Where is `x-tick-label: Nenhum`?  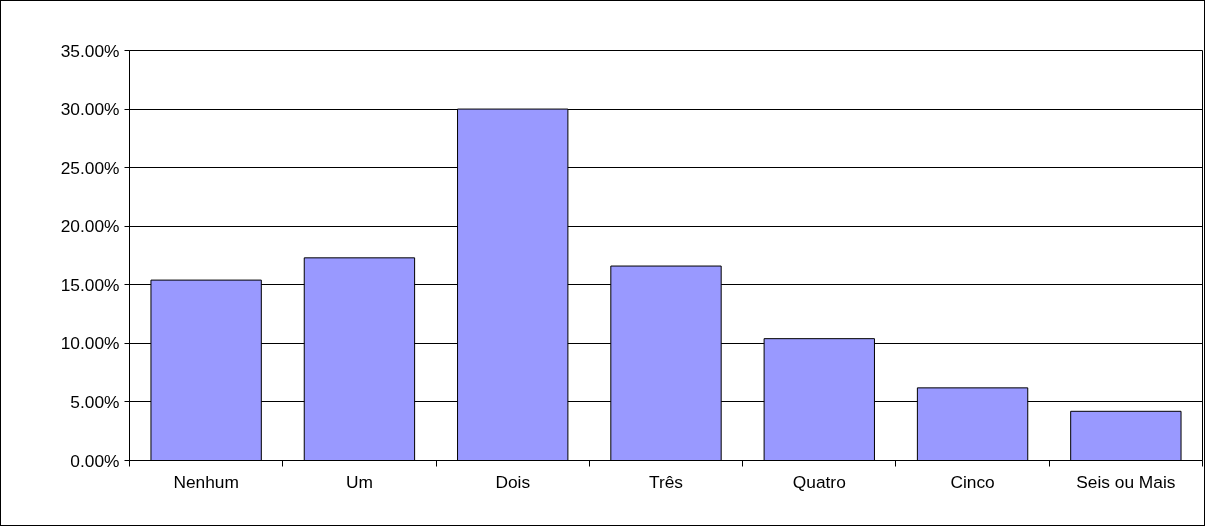 x-tick-label: Nenhum is located at coordinates (206, 481).